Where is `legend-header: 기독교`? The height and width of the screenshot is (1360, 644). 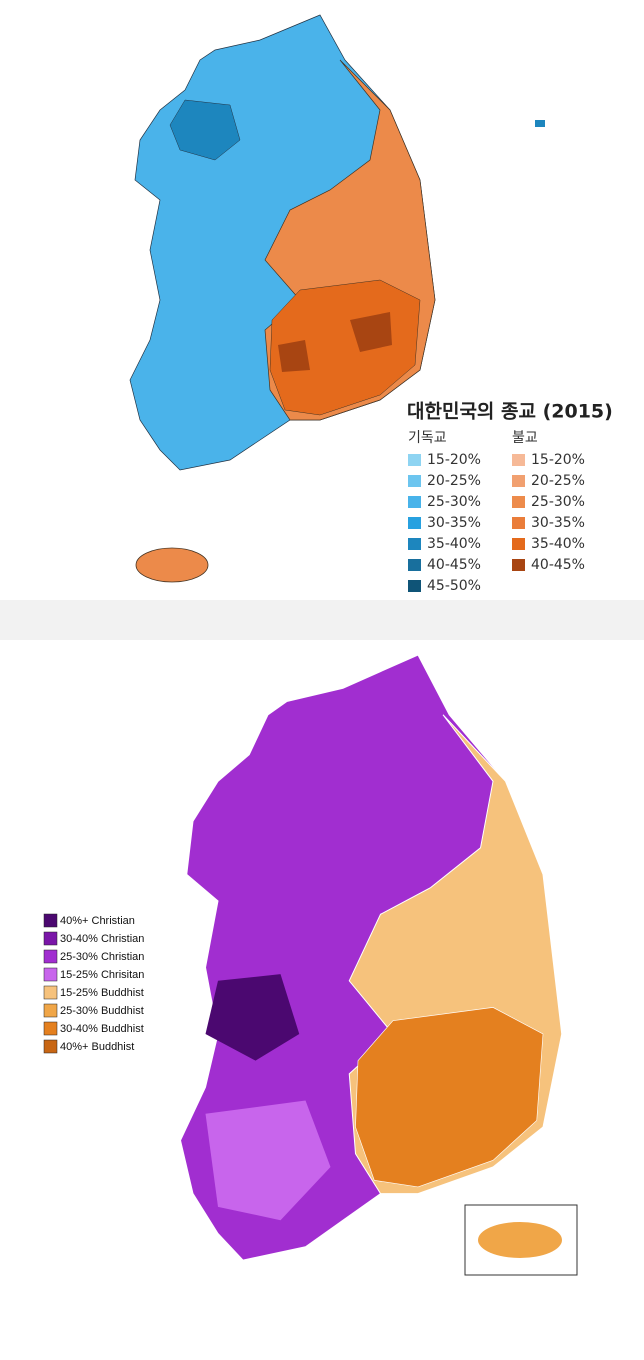 legend-header: 기독교 is located at coordinates (427, 438).